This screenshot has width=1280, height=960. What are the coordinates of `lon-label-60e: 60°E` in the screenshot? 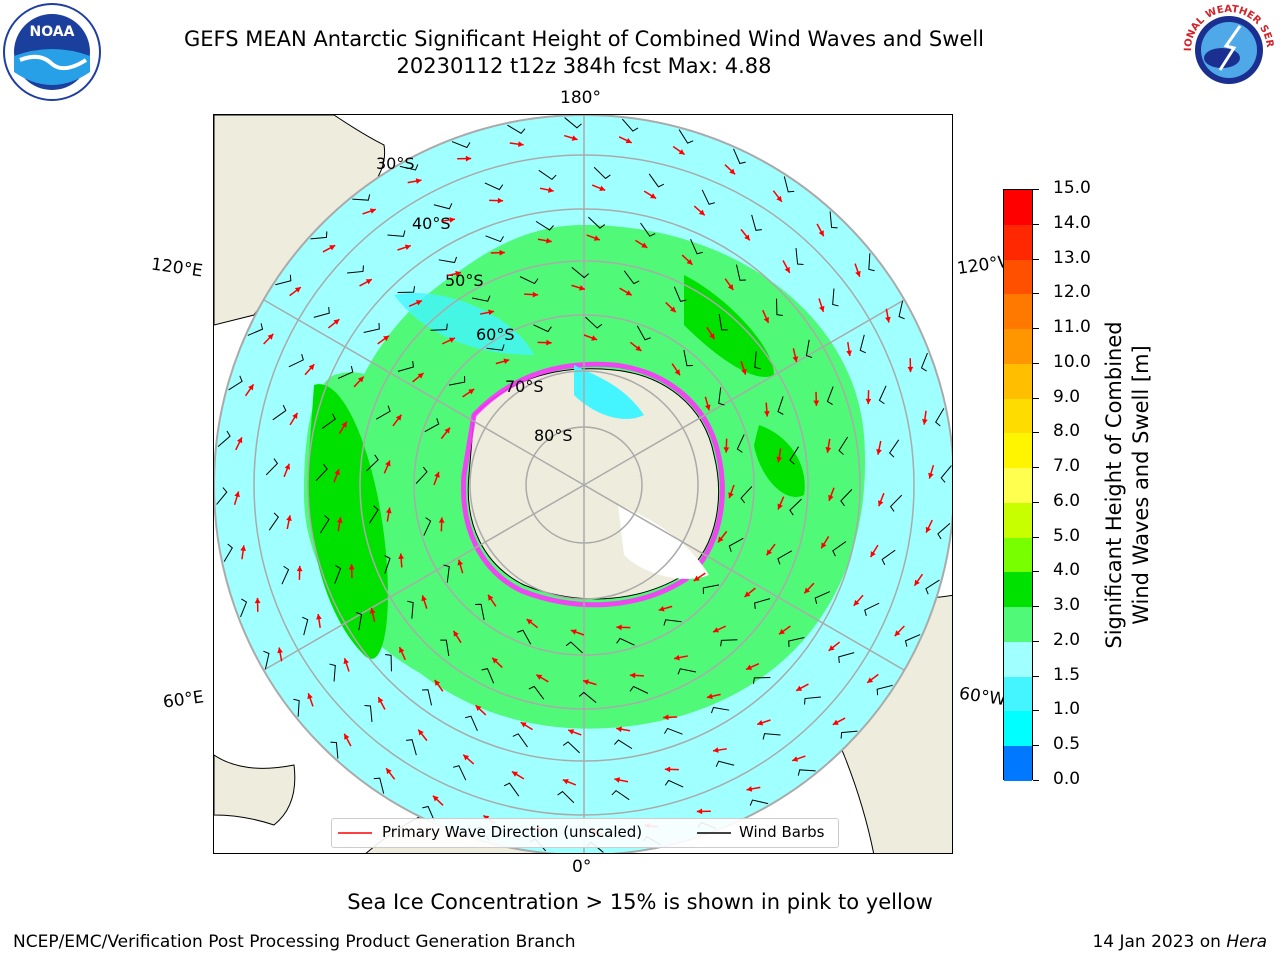 It's located at (183, 700).